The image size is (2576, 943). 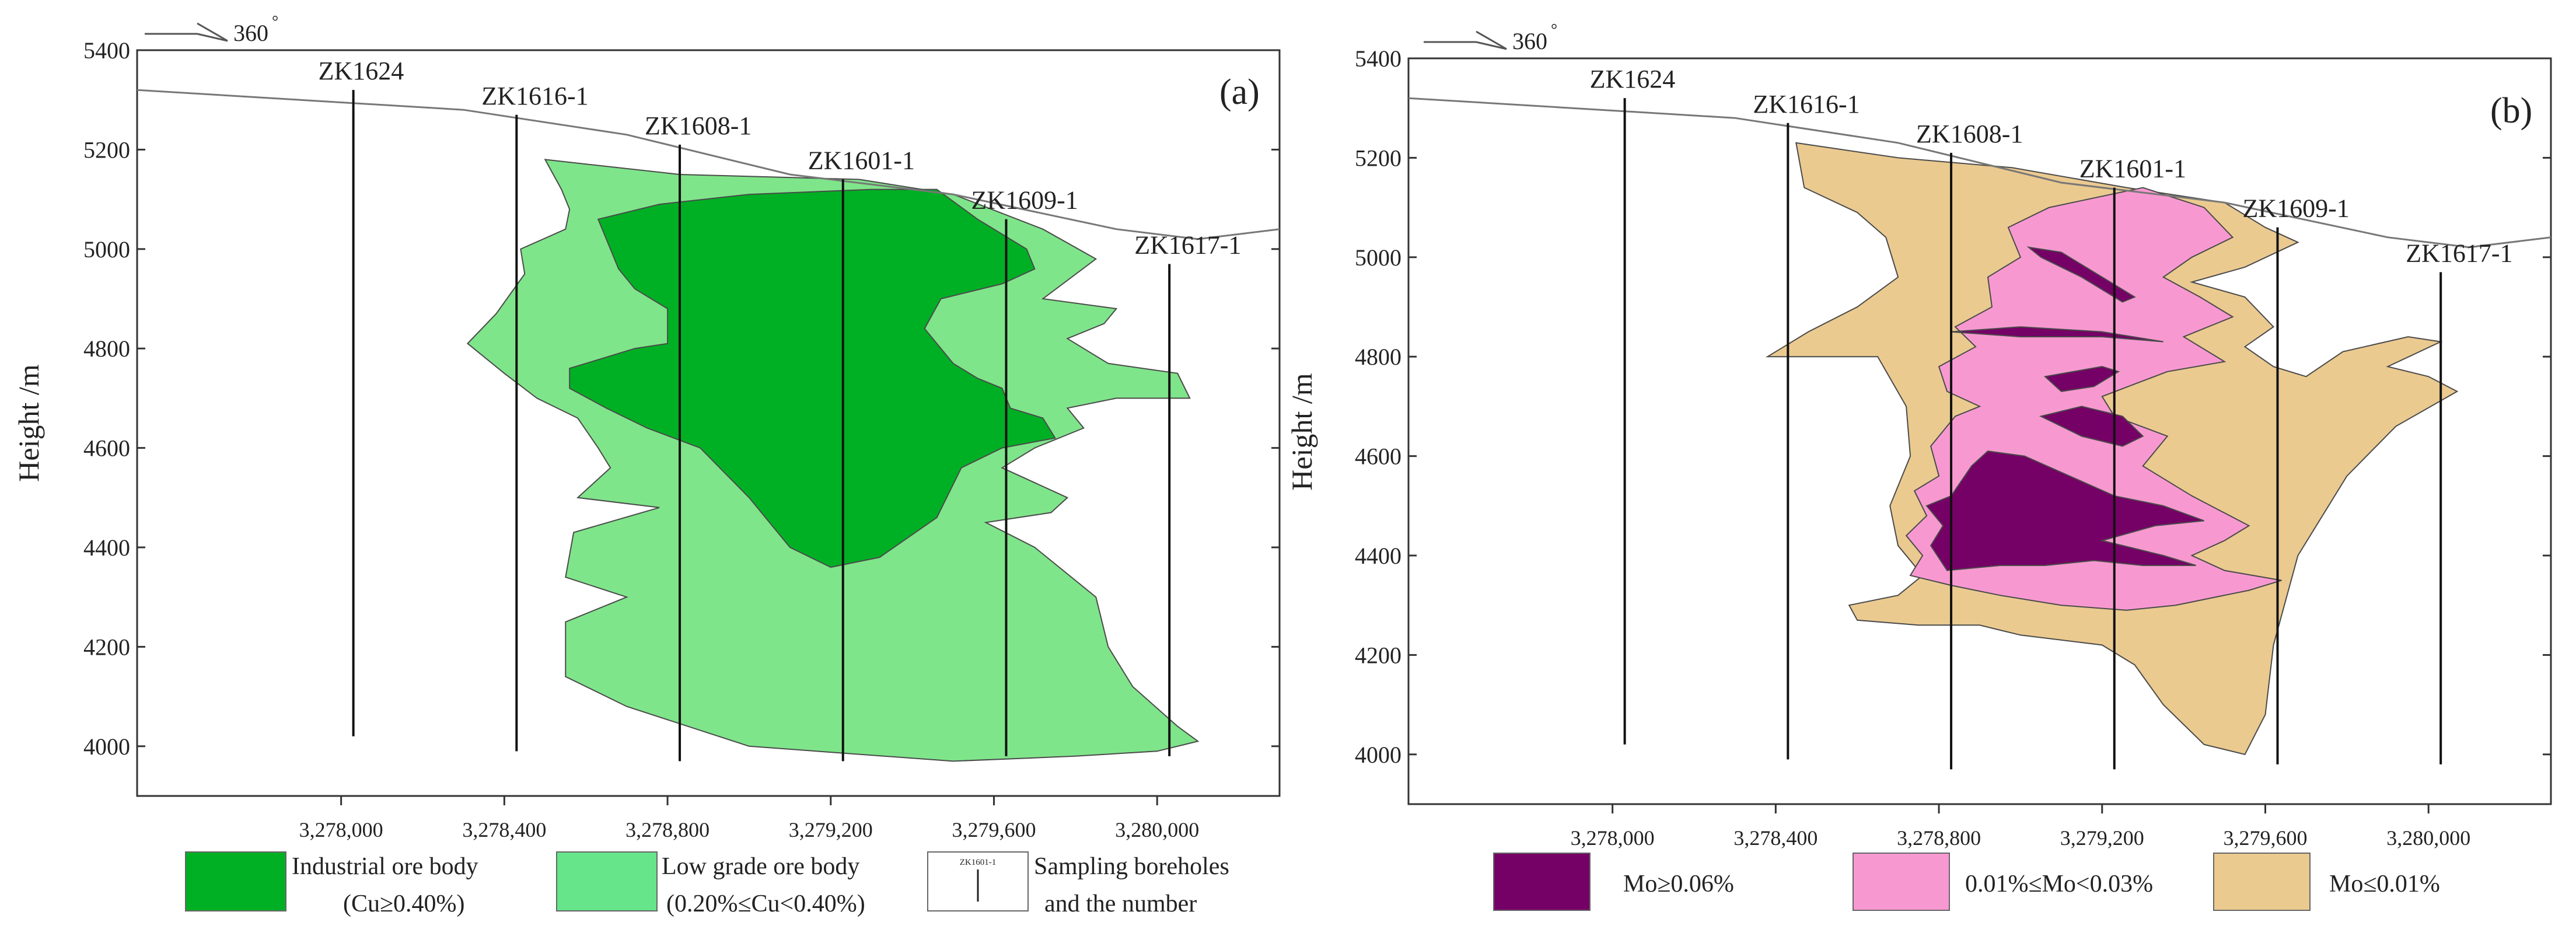 What do you see at coordinates (607, 881) in the screenshot?
I see `legend-swatch-low-grade` at bounding box center [607, 881].